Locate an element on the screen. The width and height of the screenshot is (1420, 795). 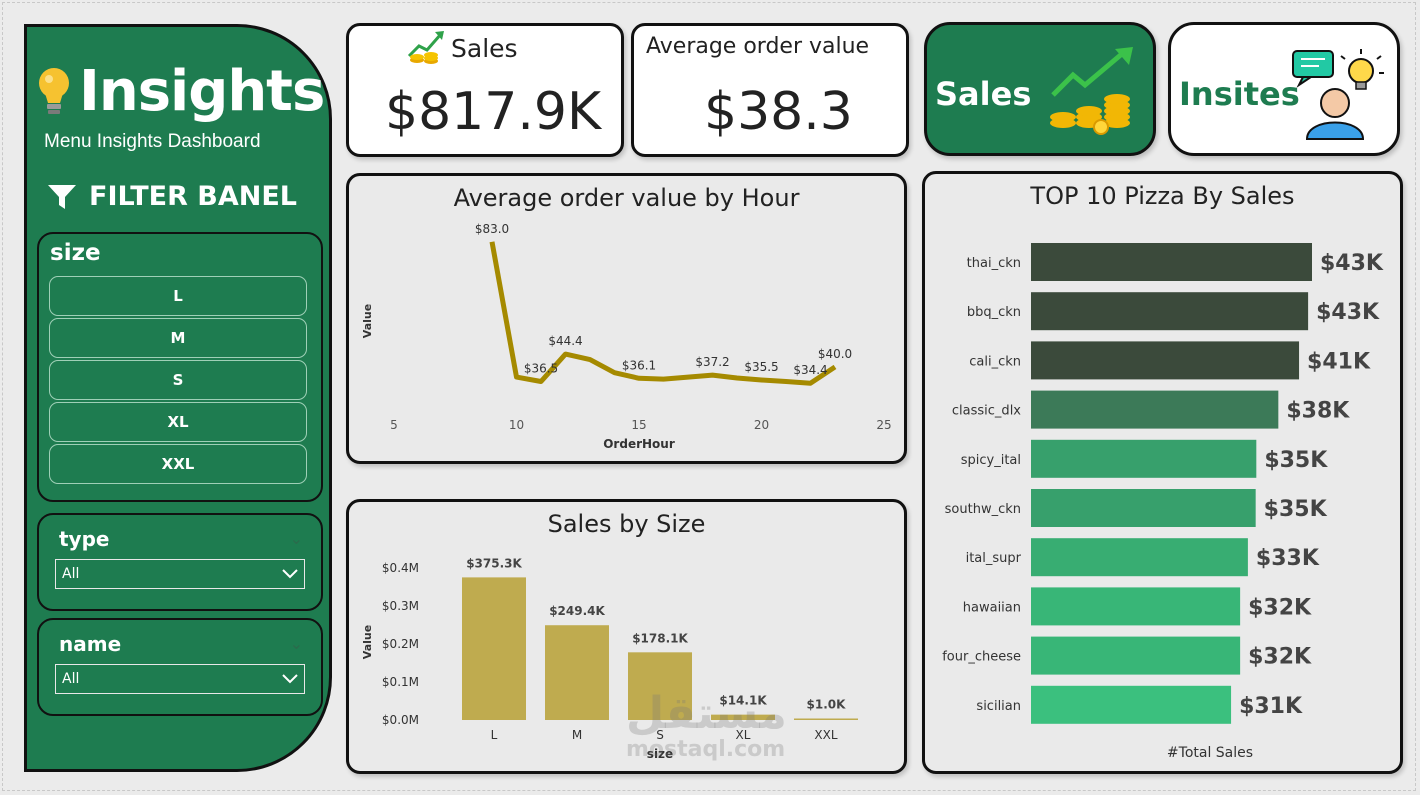
x-axis-title: #Total Sales is located at coordinates (1210, 753).